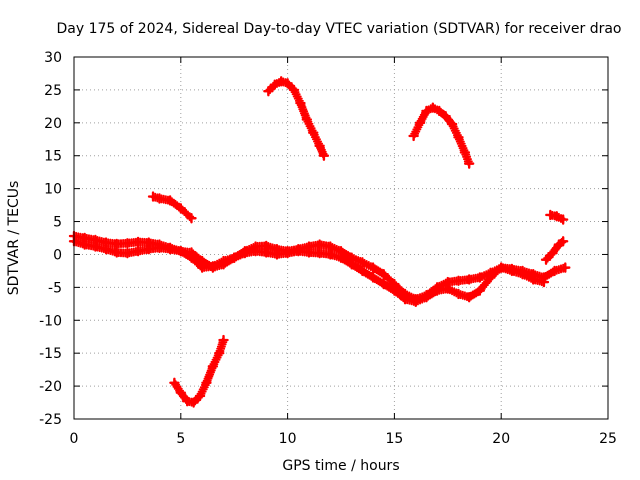 This screenshot has width=640, height=480. What do you see at coordinates (199, 371) in the screenshot?
I see `series-arc-d` at bounding box center [199, 371].